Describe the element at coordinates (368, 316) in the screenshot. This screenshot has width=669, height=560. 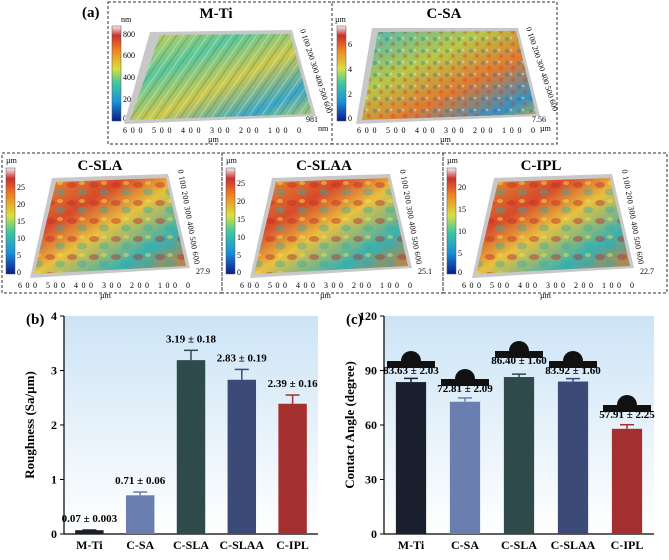
I see `y-tick-label: 120` at that location.